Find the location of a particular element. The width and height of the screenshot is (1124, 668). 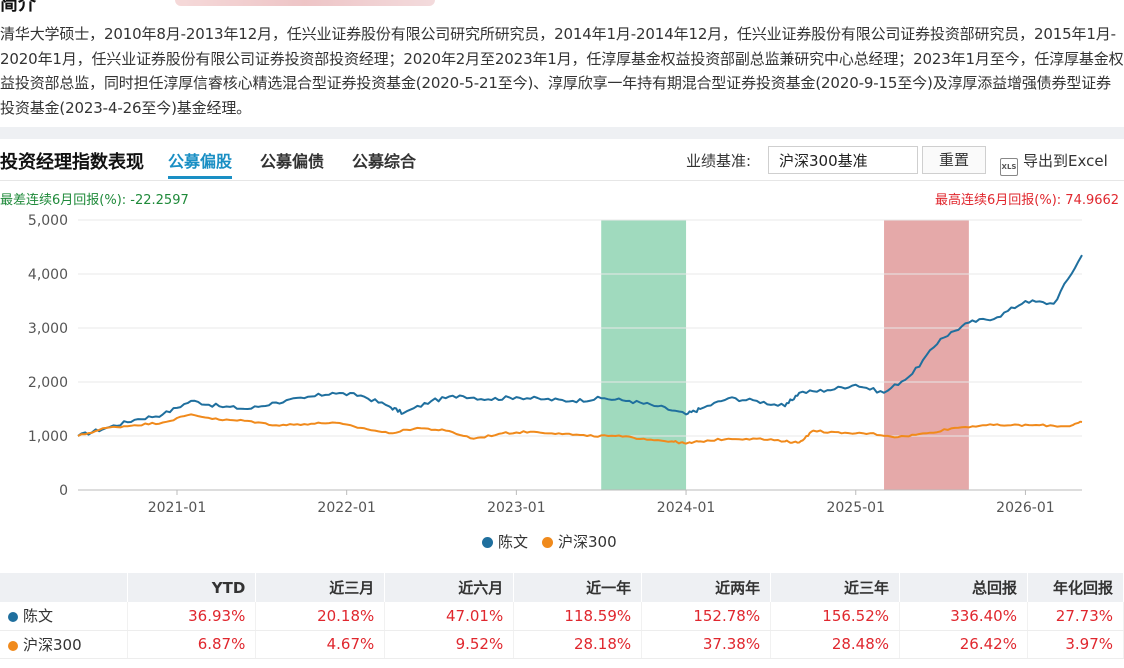

best-6m-label: 最高连续6月回报(%): is located at coordinates (998, 200).